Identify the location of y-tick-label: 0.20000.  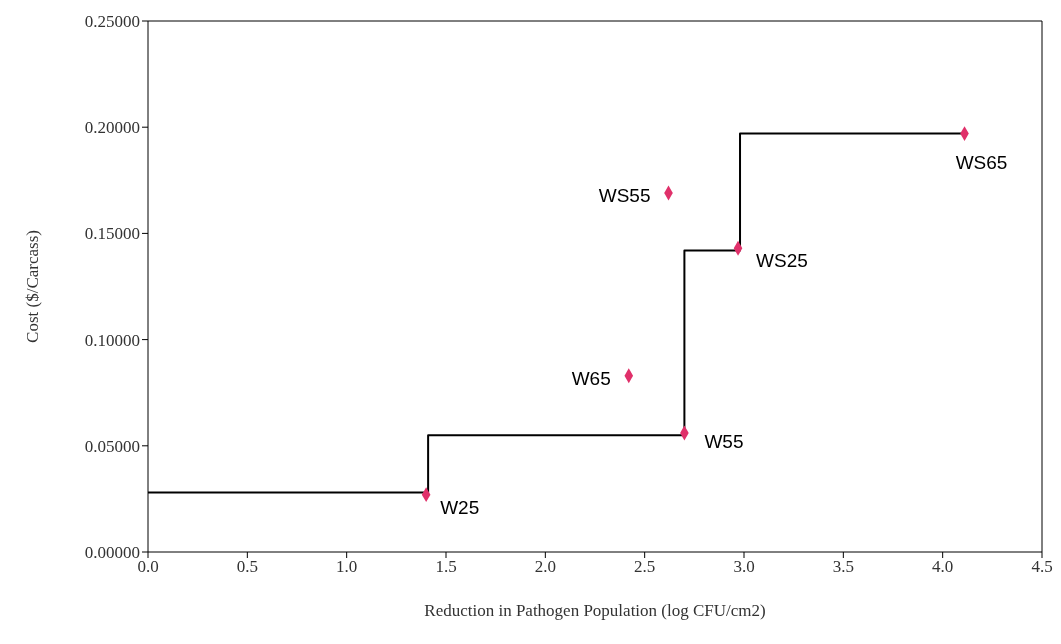
(112, 128).